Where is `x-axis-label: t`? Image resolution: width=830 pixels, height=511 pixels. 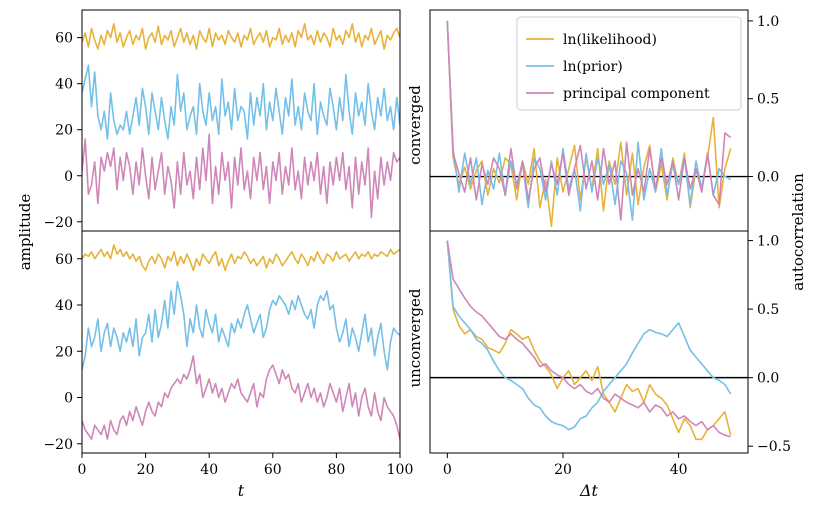
x-axis-label: t is located at coordinates (241, 490).